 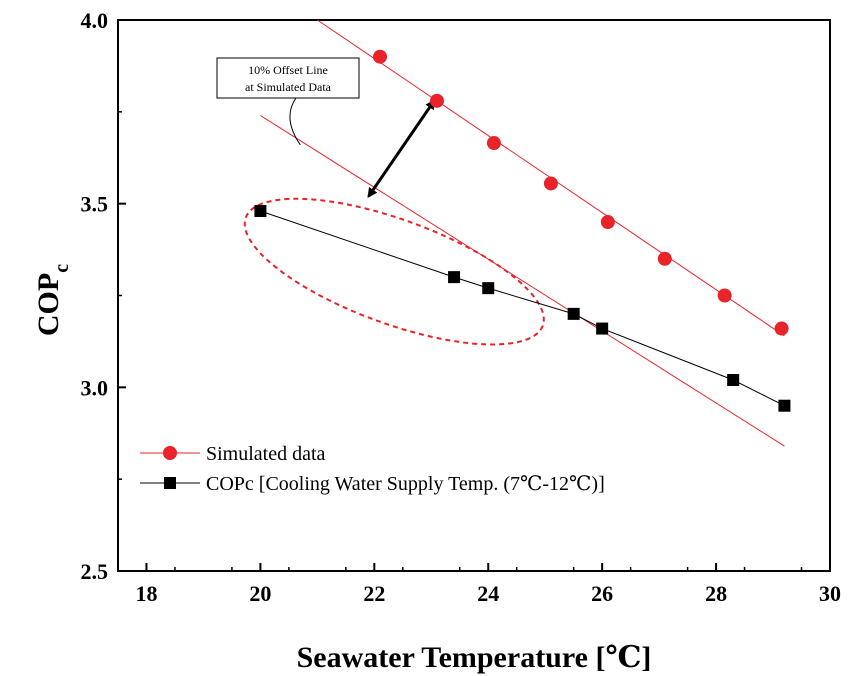 What do you see at coordinates (394, 271) in the screenshot?
I see `highlight-ellipse` at bounding box center [394, 271].